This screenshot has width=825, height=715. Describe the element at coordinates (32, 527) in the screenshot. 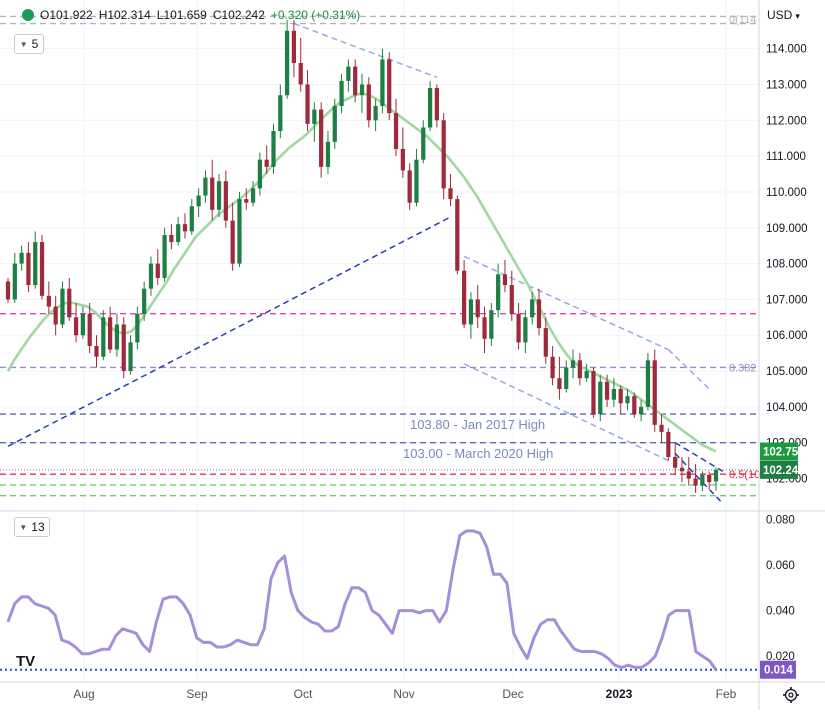

I see `indicator-pane-toggle: ▼ 13` at that location.